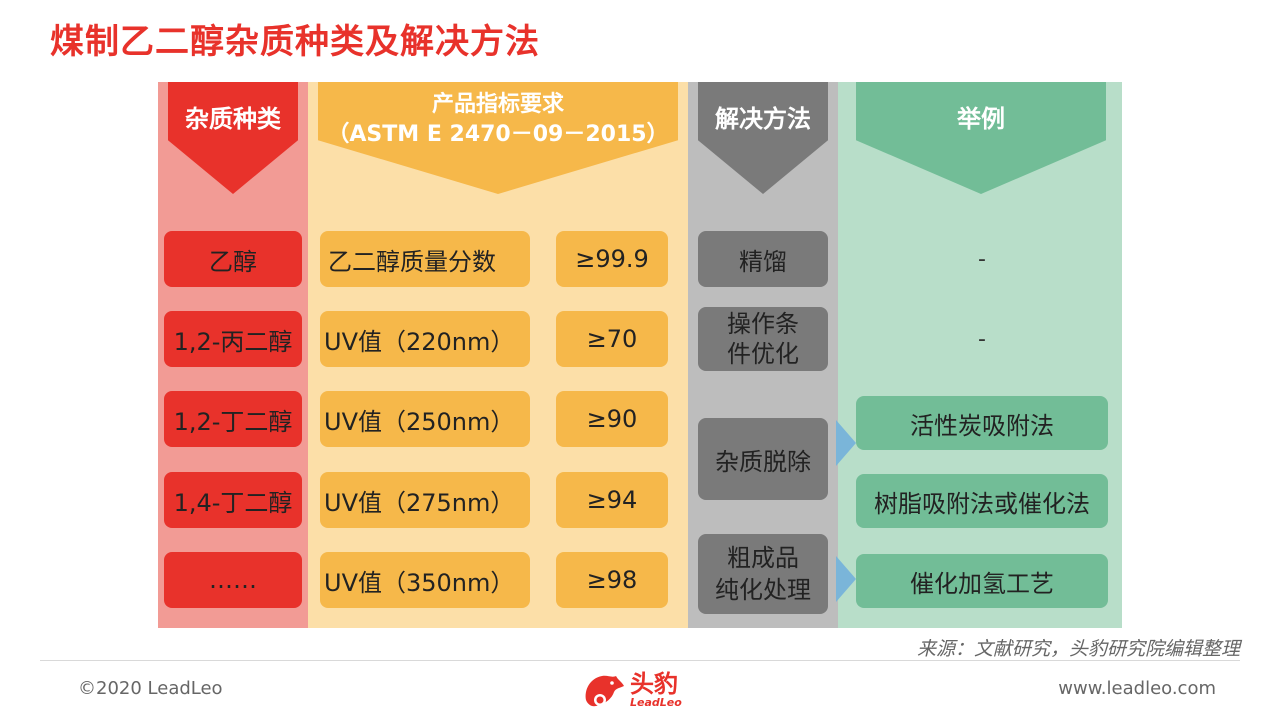  I want to click on example-cell: 催化加氢工艺, so click(982, 581).